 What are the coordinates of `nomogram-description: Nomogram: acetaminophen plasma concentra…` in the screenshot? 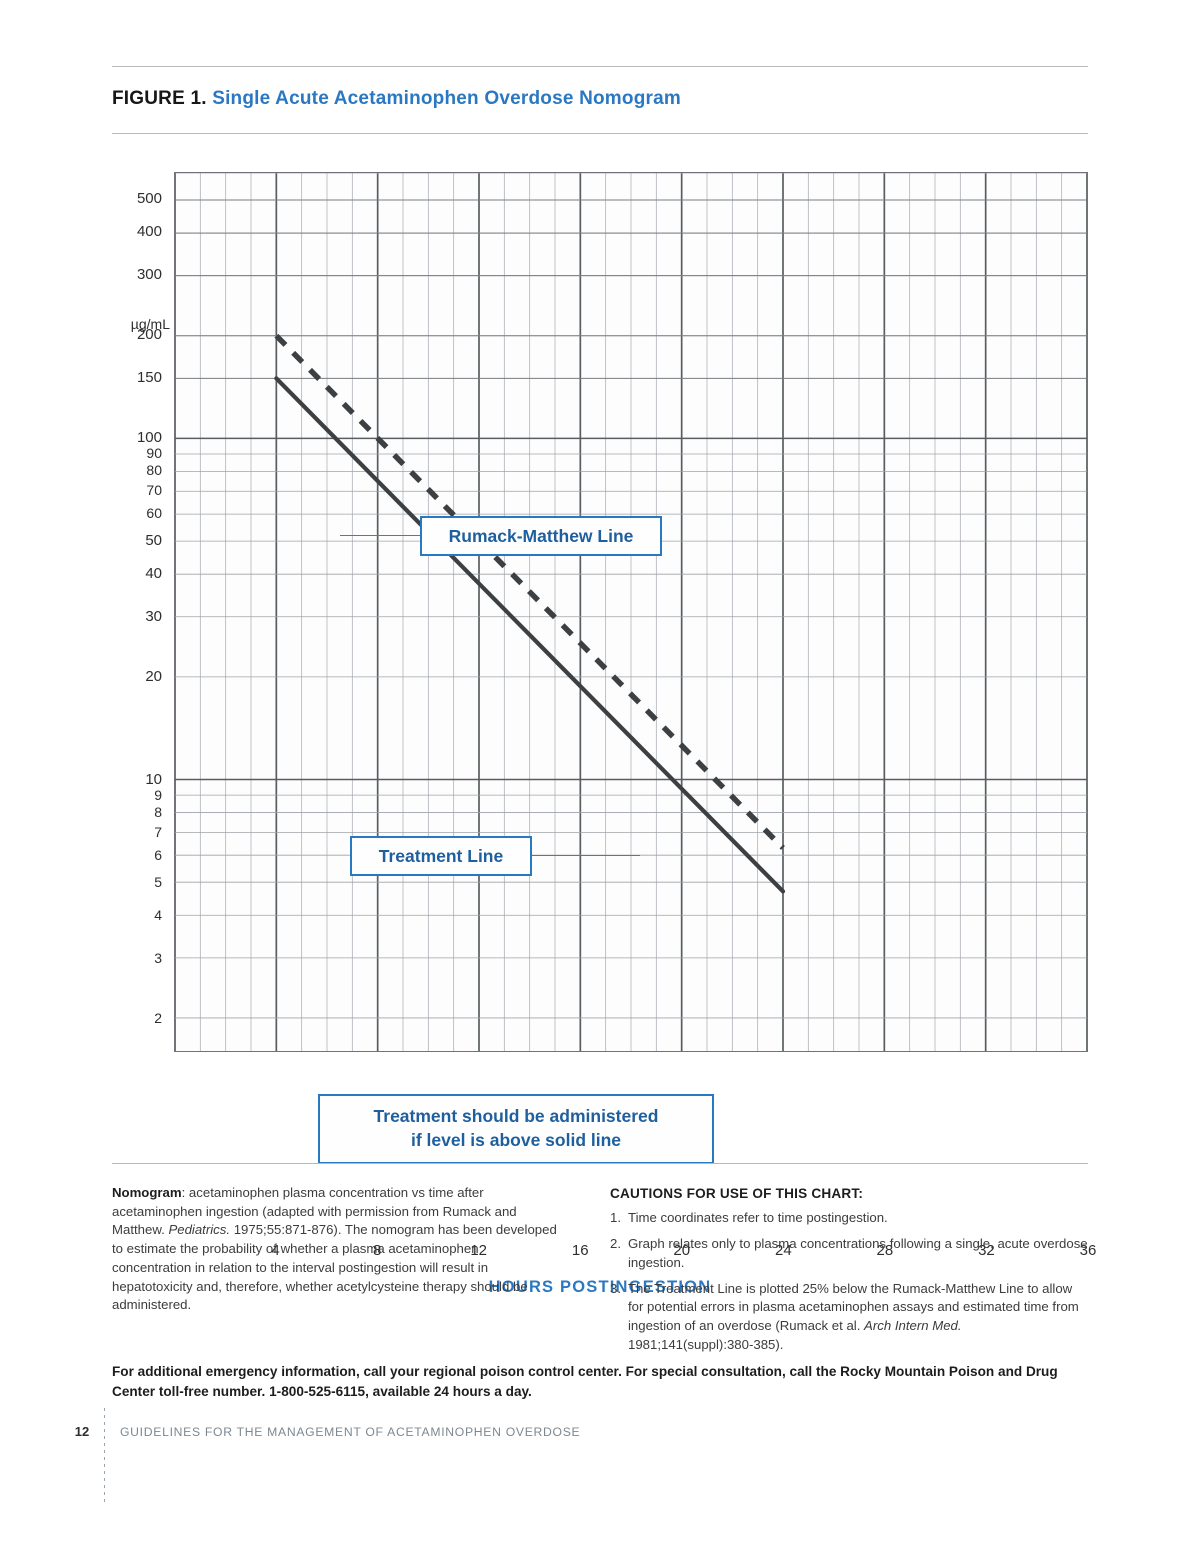 It's located at (336, 1249).